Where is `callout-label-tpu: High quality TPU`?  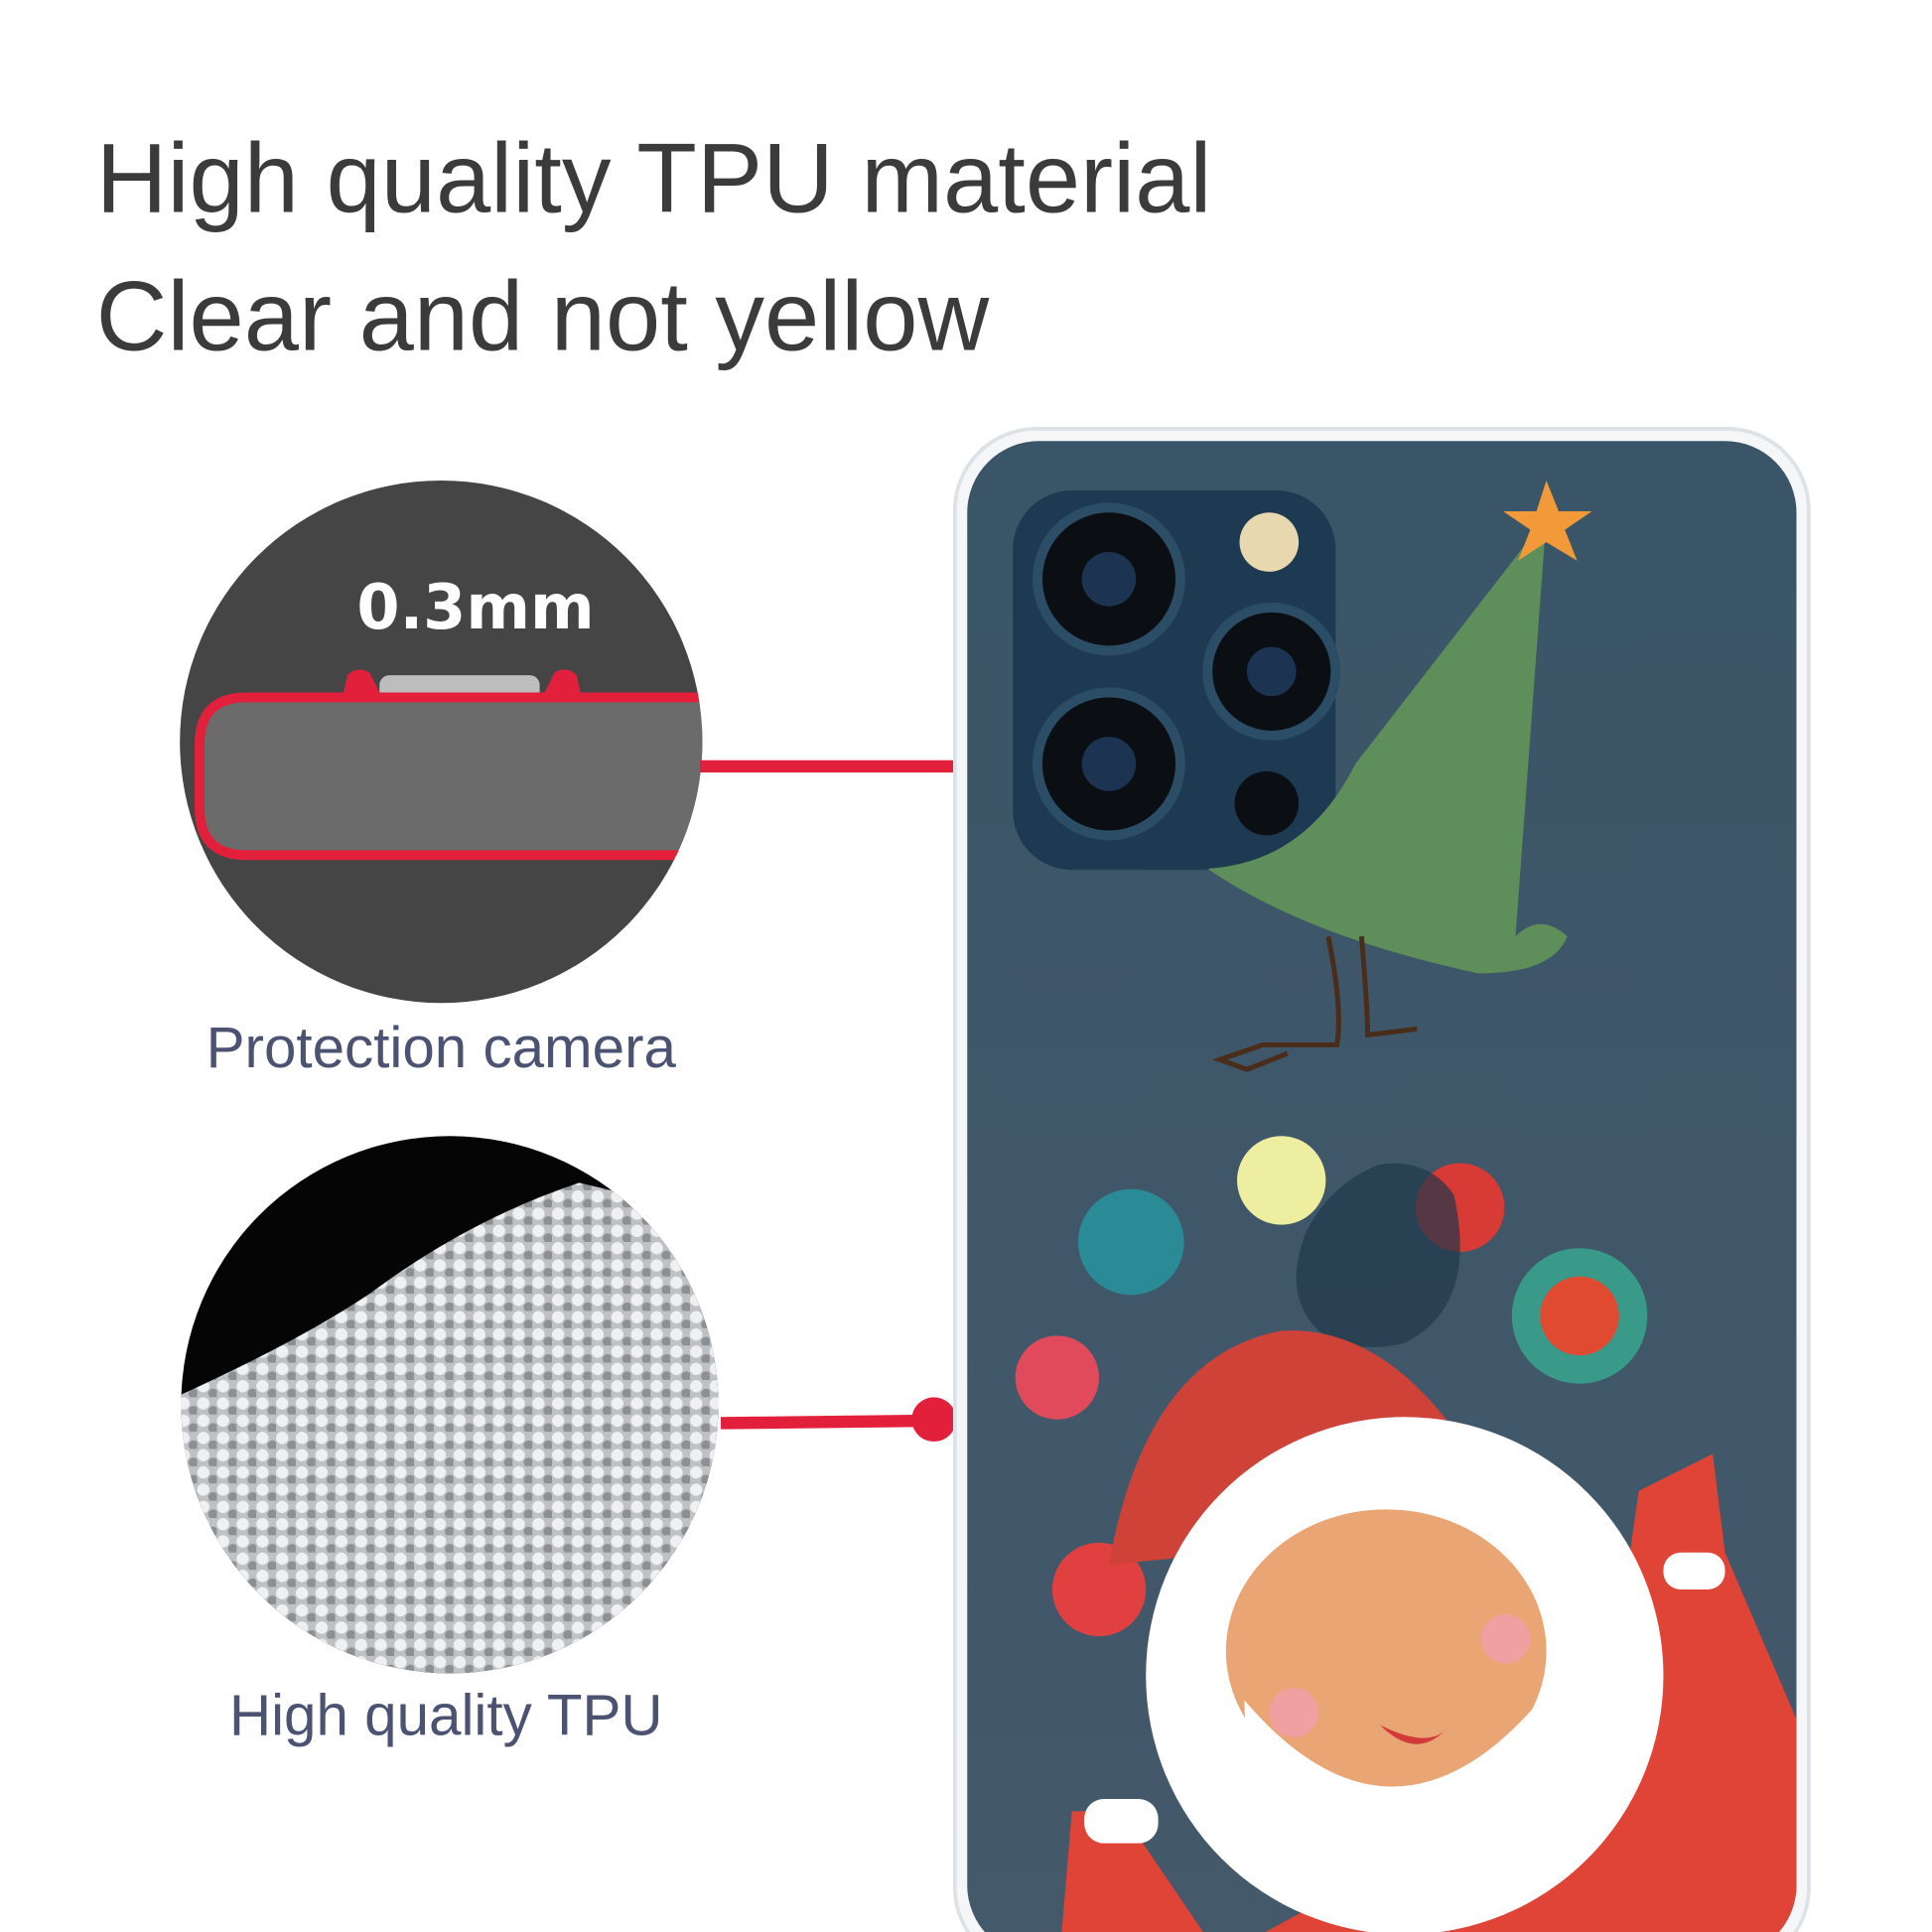
callout-label-tpu: High quality TPU is located at coordinates (446, 1715).